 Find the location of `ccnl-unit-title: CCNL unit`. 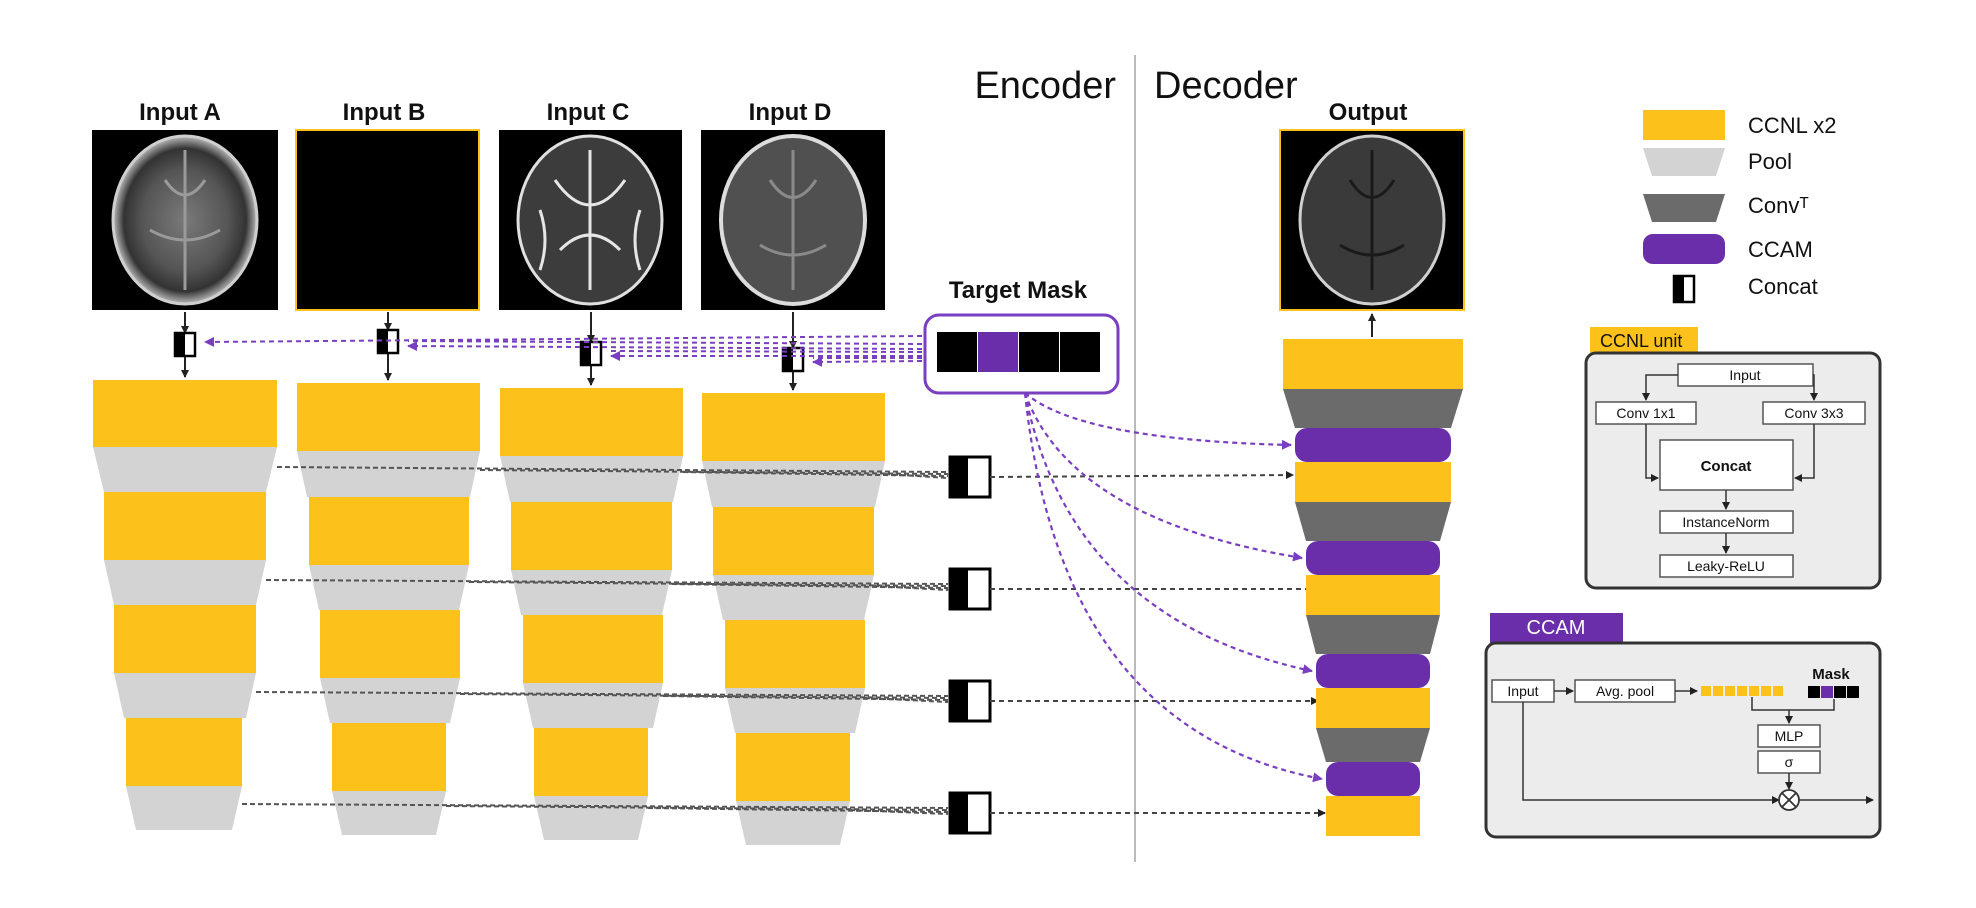

ccnl-unit-title: CCNL unit is located at coordinates (1641, 341).